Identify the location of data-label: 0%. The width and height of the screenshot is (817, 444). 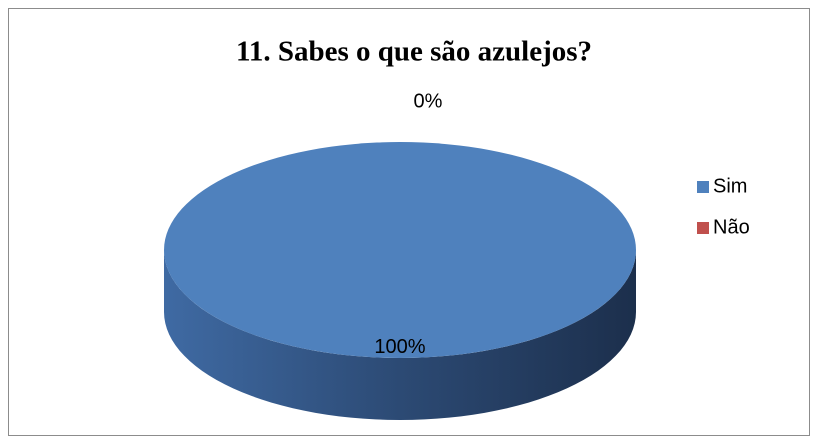
(428, 101).